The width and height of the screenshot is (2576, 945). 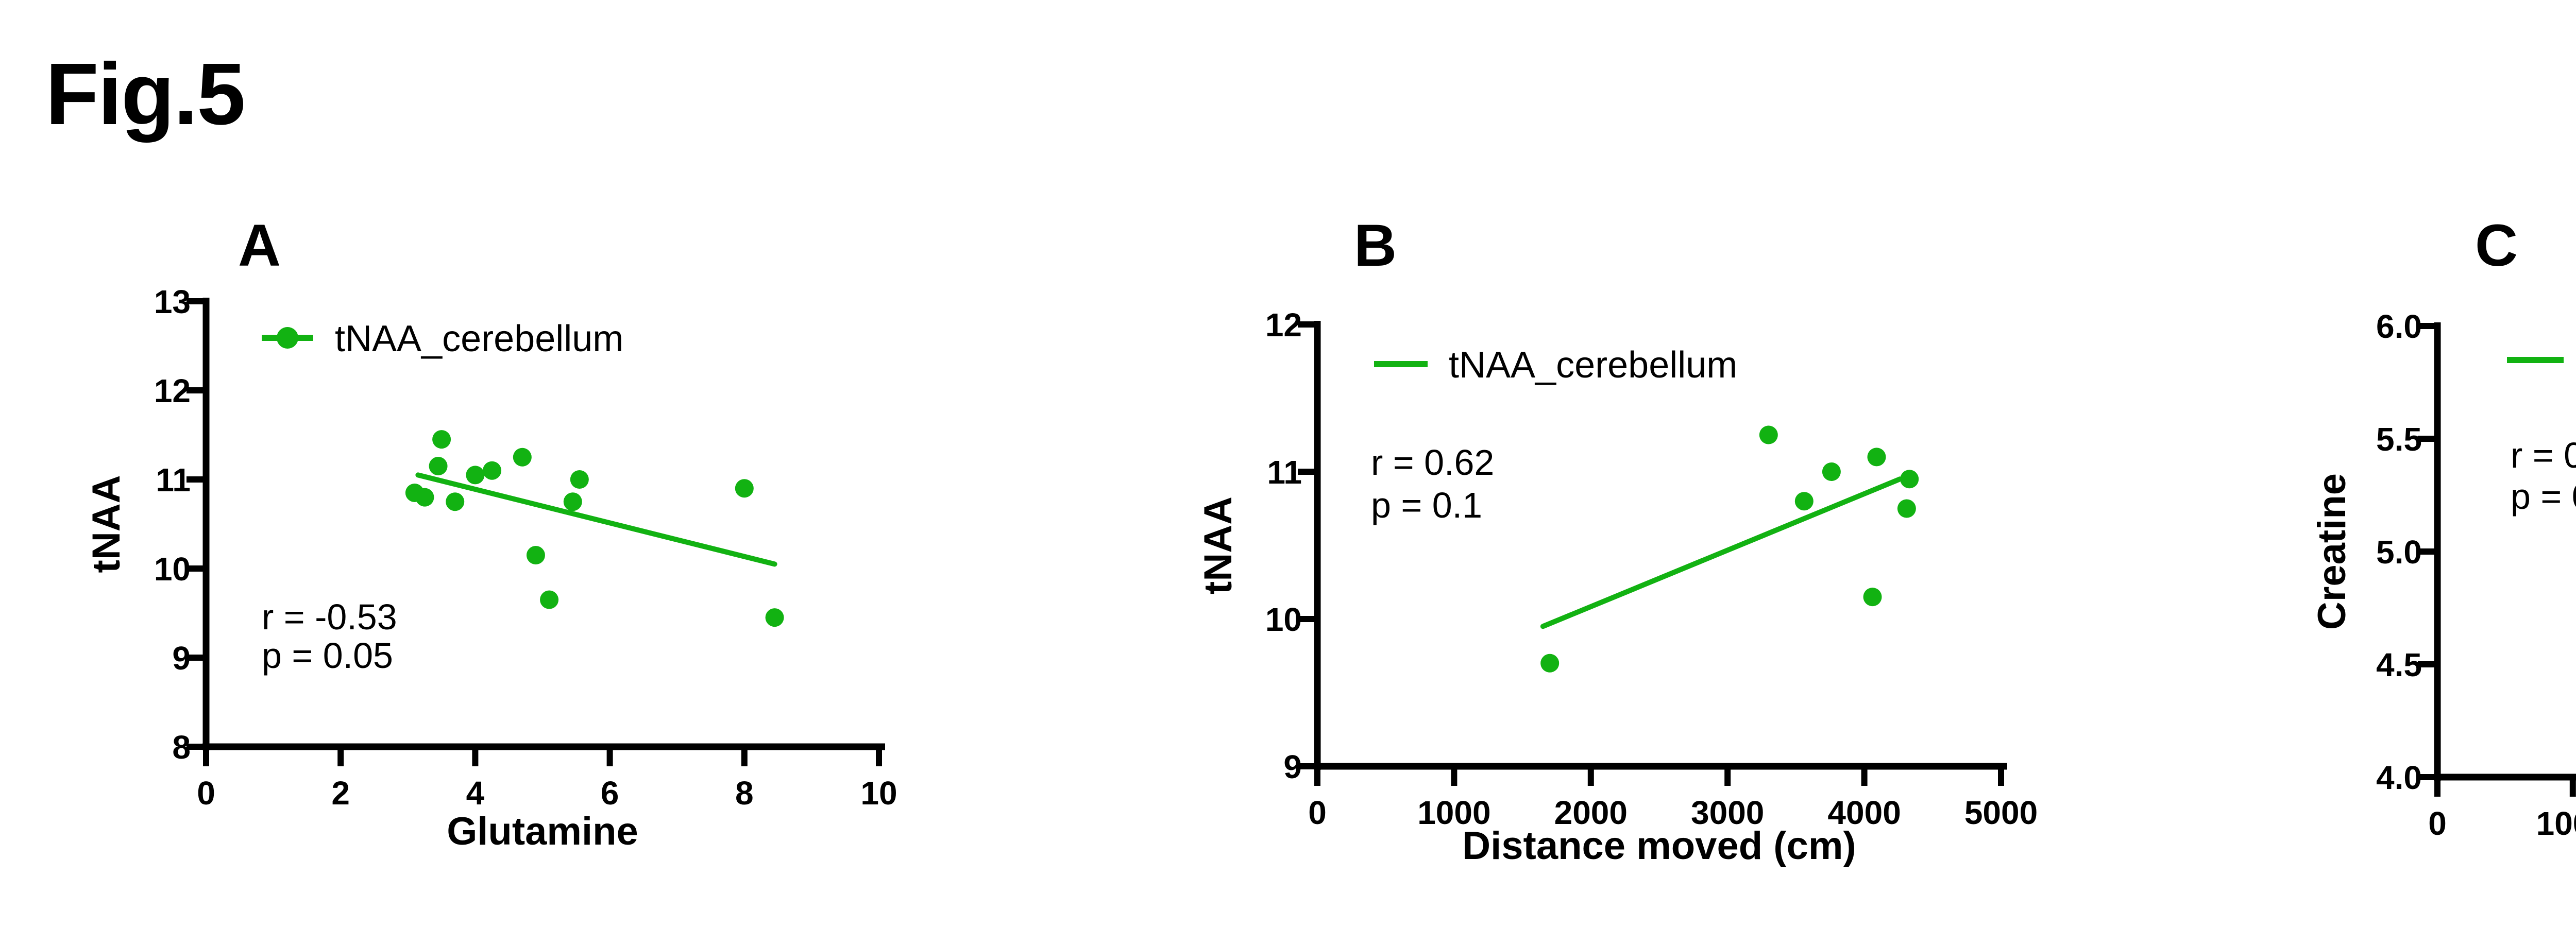 What do you see at coordinates (329, 617) in the screenshot?
I see `stat-r-label: r = -0.53` at bounding box center [329, 617].